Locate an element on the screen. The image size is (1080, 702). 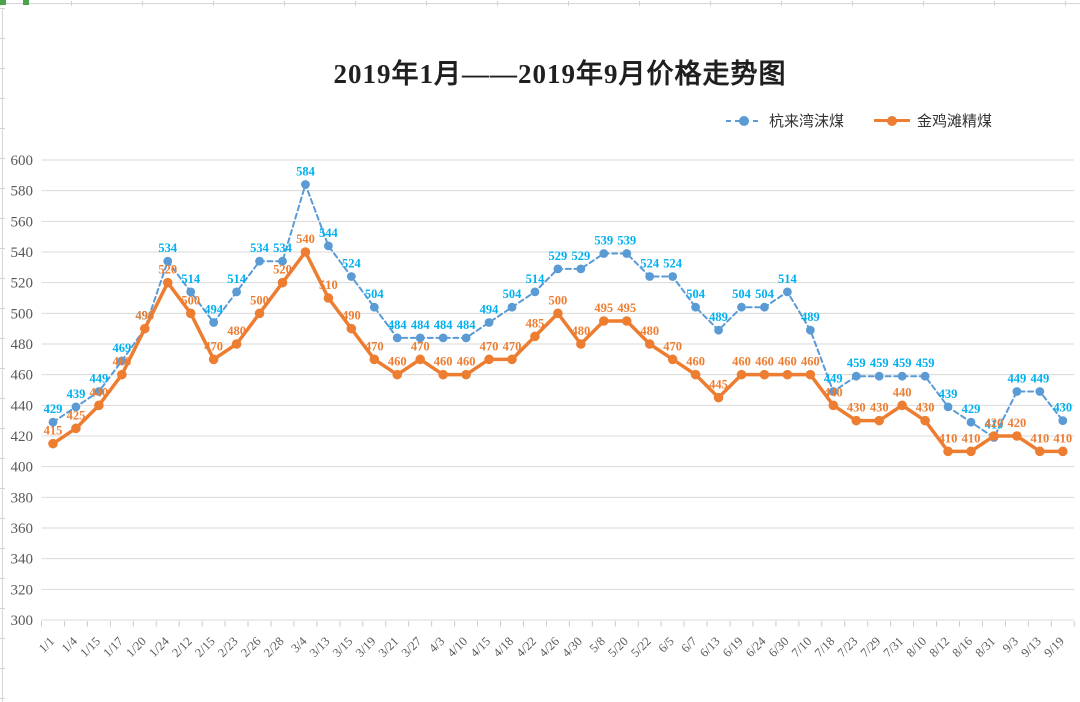
x-axis-tick-label: 7/18 is located at coordinates (825, 647).